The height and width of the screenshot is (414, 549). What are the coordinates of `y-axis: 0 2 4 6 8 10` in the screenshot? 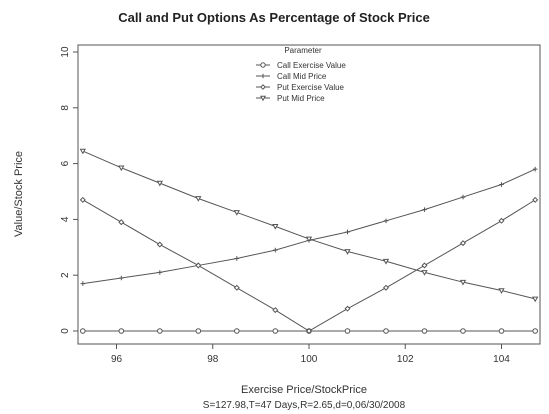 It's located at (69, 190).